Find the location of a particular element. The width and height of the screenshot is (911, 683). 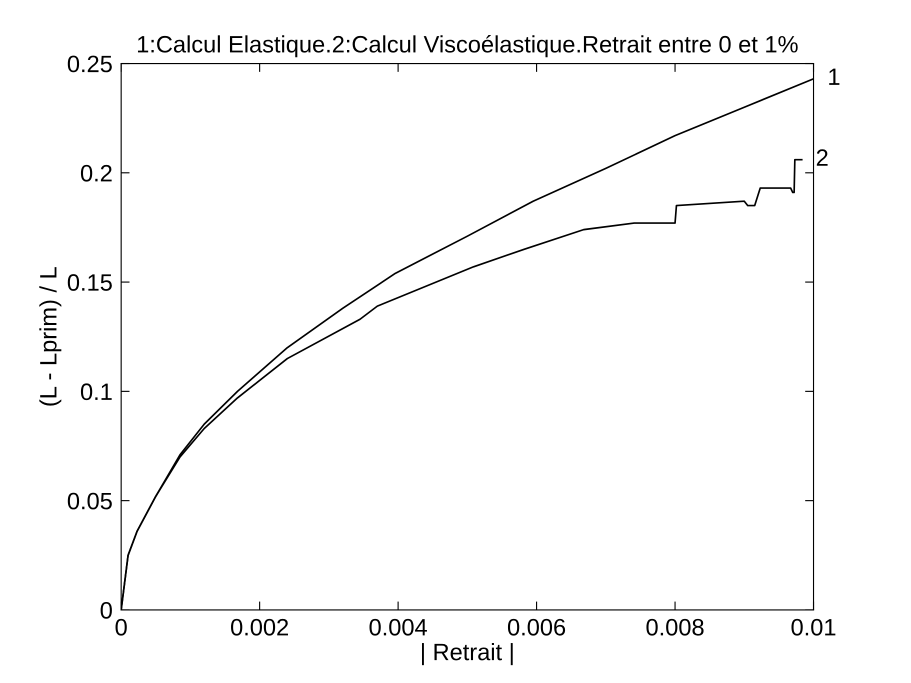

x-tick-label: 0.008 is located at coordinates (675, 627).